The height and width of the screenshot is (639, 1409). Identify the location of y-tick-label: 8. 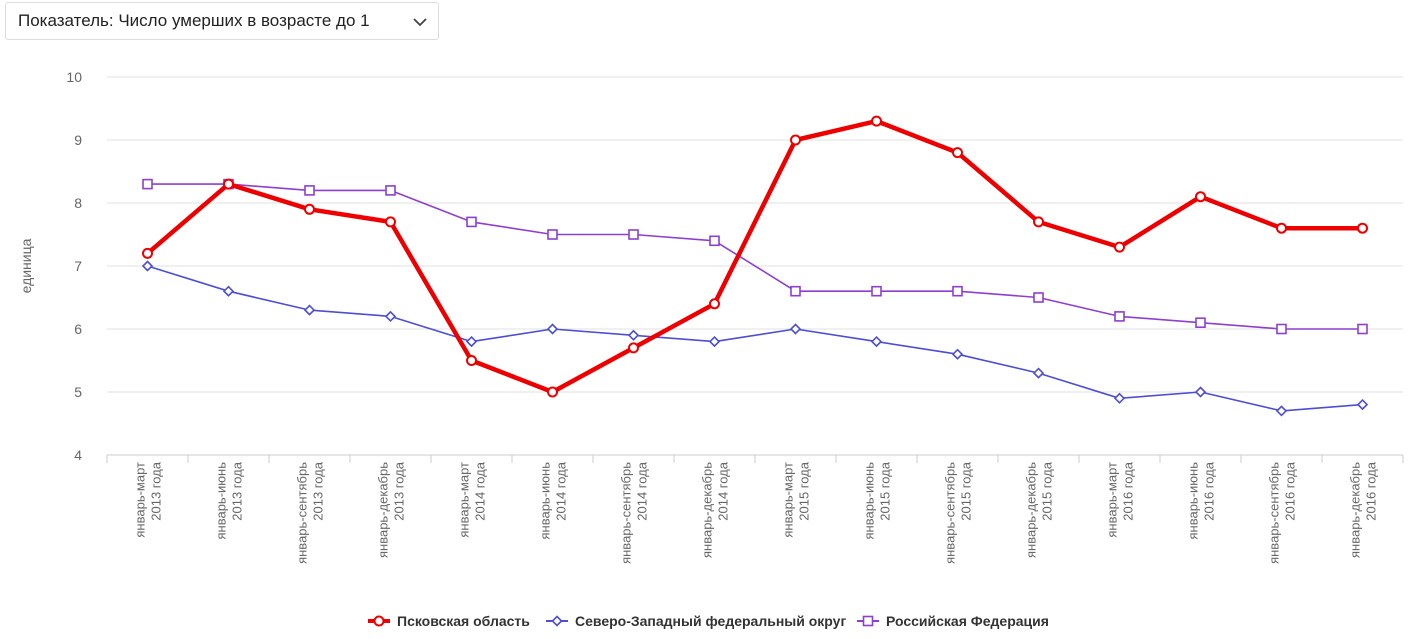
(78, 203).